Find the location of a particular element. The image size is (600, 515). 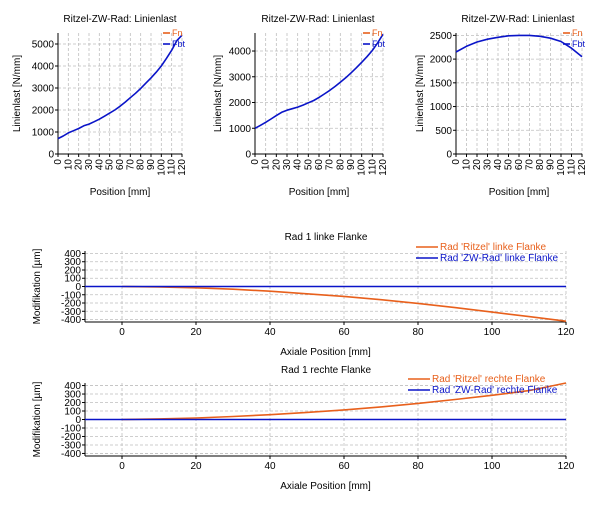

chart-title: Rad 1 linke Flanke is located at coordinates (326, 237).